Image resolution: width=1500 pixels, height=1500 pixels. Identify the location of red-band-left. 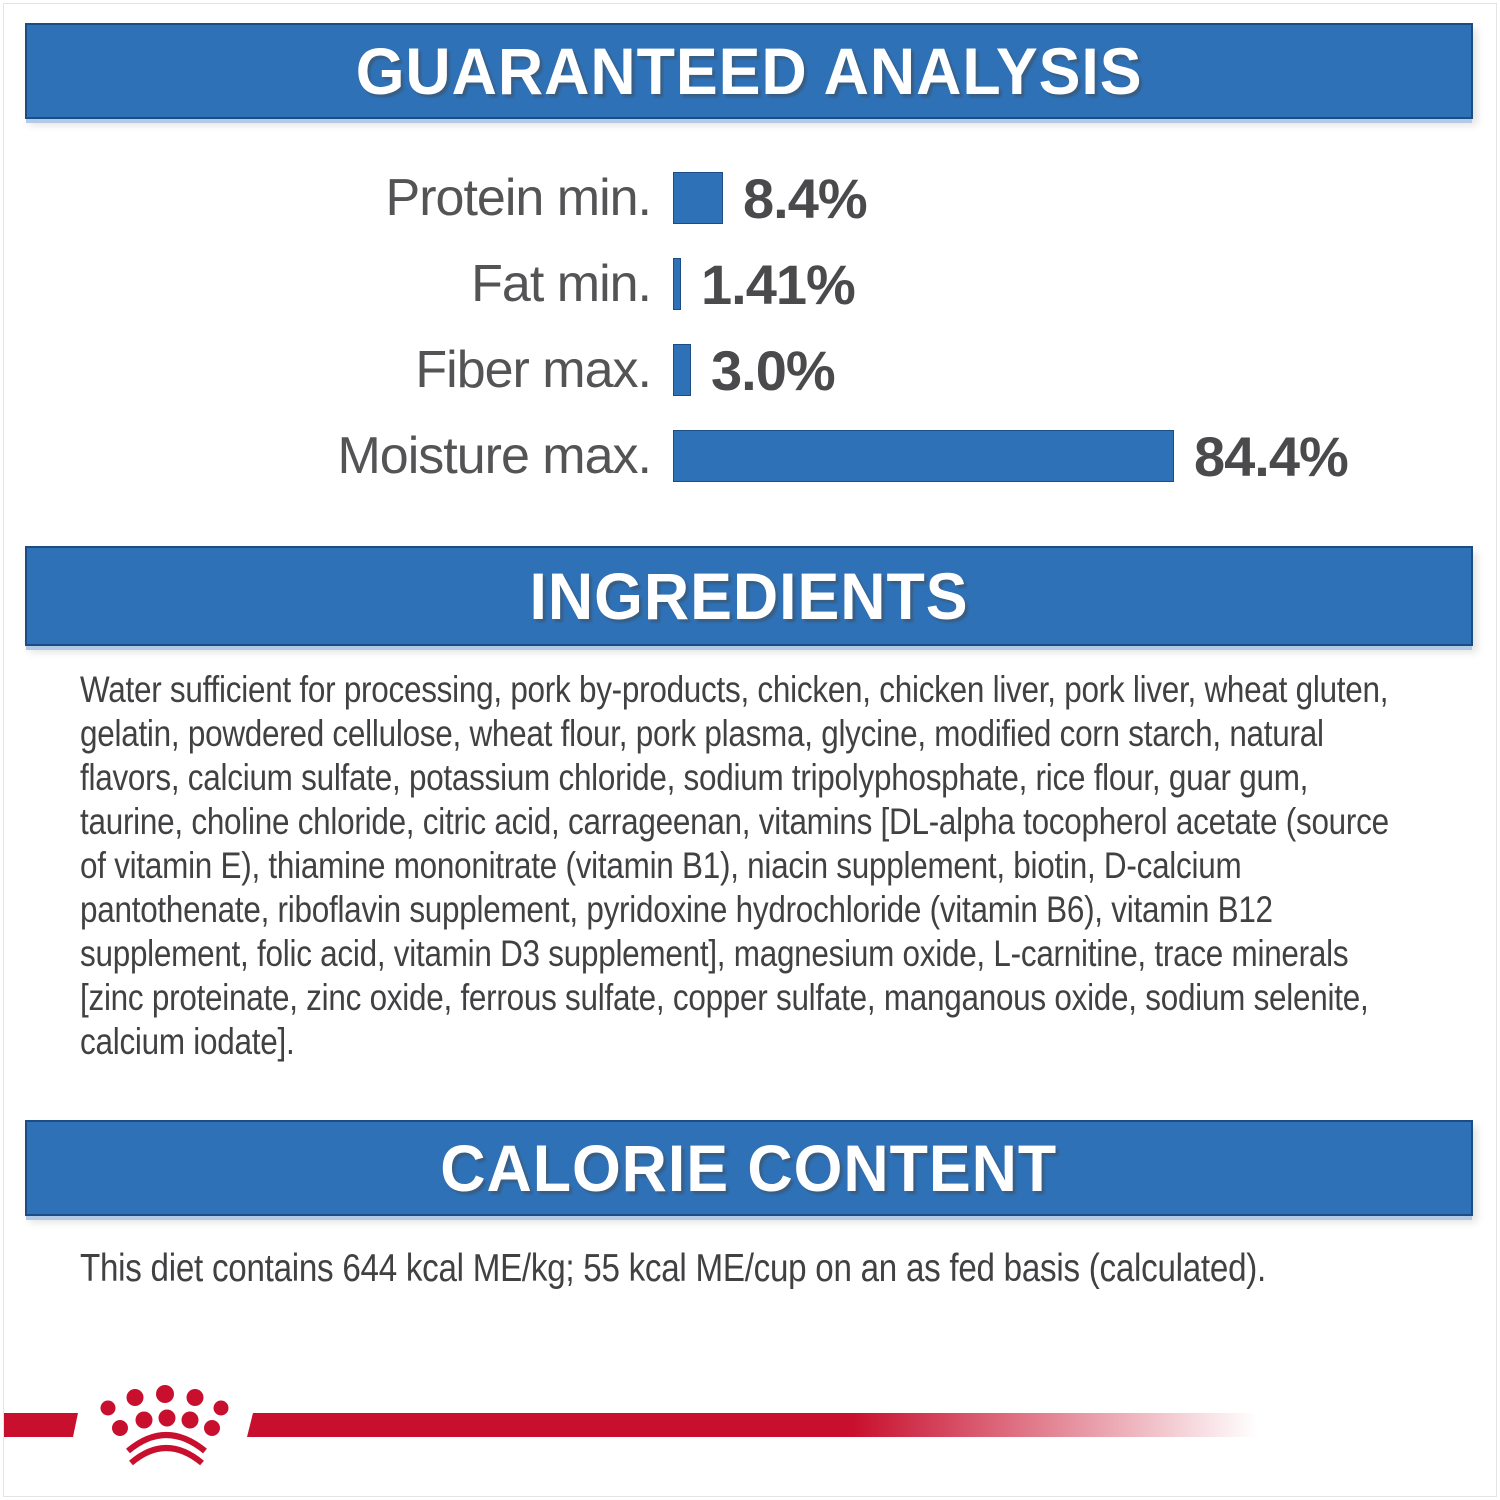
(41, 1425).